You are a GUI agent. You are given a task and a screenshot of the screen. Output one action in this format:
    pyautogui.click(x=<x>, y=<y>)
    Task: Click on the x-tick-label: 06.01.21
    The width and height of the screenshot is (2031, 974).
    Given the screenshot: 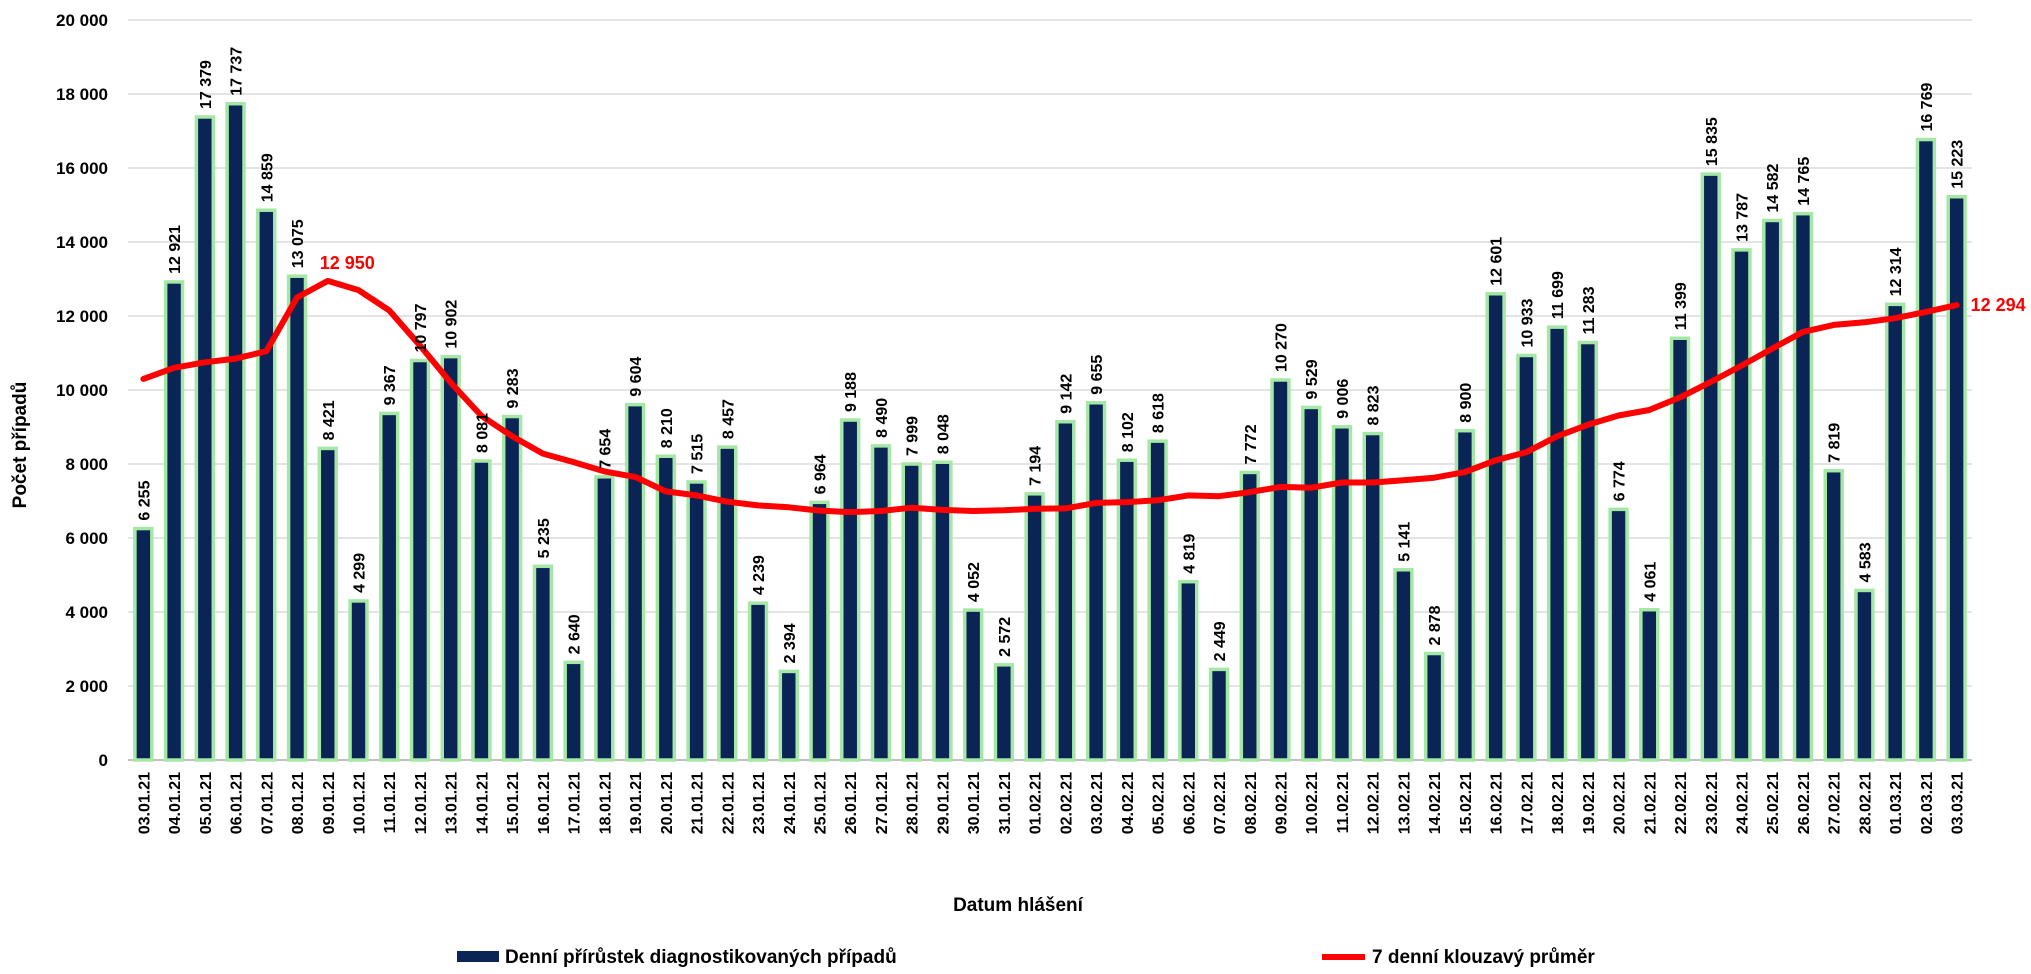 What is the action you would take?
    pyautogui.click(x=237, y=803)
    